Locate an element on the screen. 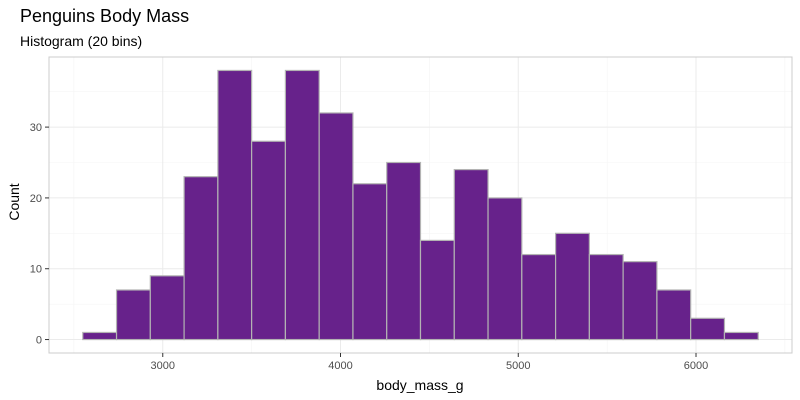 The height and width of the screenshot is (400, 800). x-tick-label: 6000 is located at coordinates (696, 366).